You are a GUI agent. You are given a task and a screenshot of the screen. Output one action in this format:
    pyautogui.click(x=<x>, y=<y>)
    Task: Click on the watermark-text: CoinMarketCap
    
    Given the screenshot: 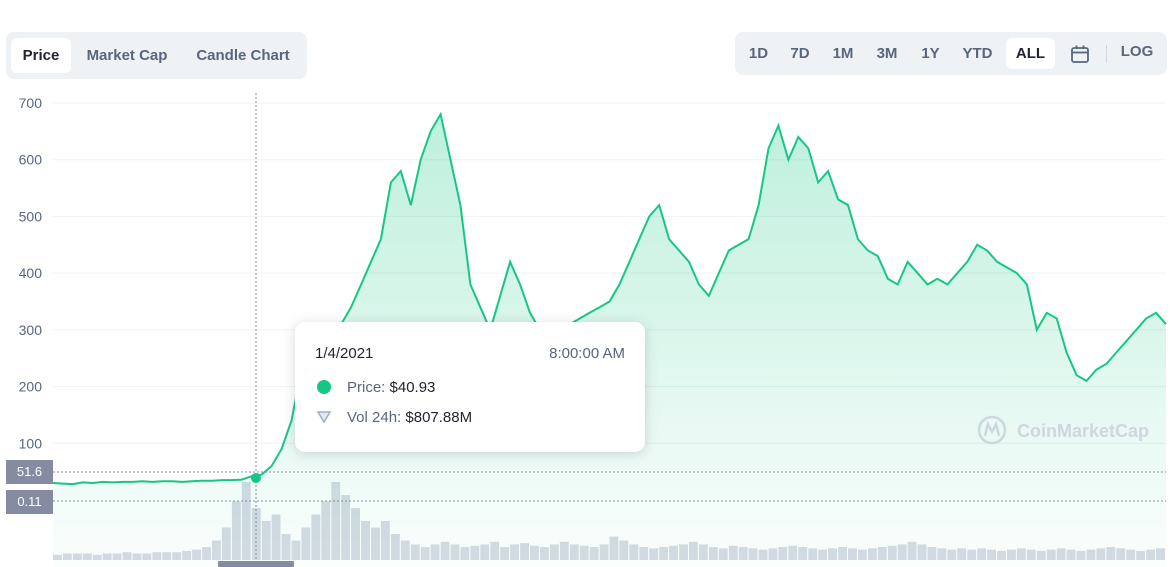 What is the action you would take?
    pyautogui.click(x=1083, y=431)
    